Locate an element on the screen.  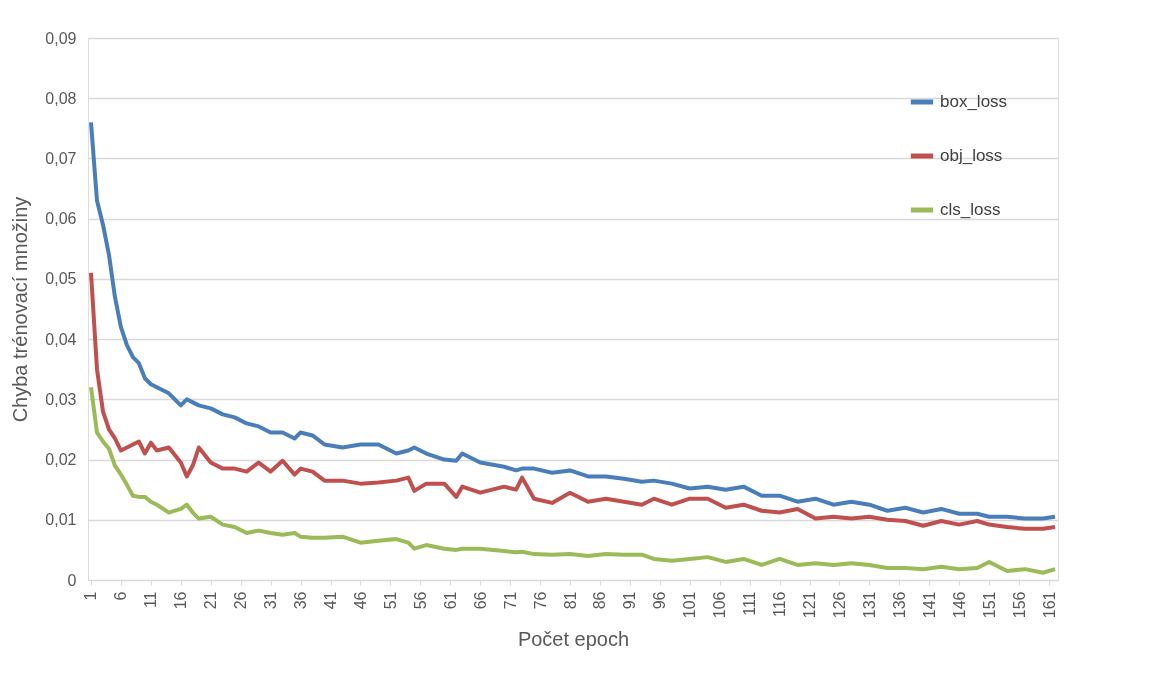
y-tick-label: 0,01 is located at coordinates (61, 520).